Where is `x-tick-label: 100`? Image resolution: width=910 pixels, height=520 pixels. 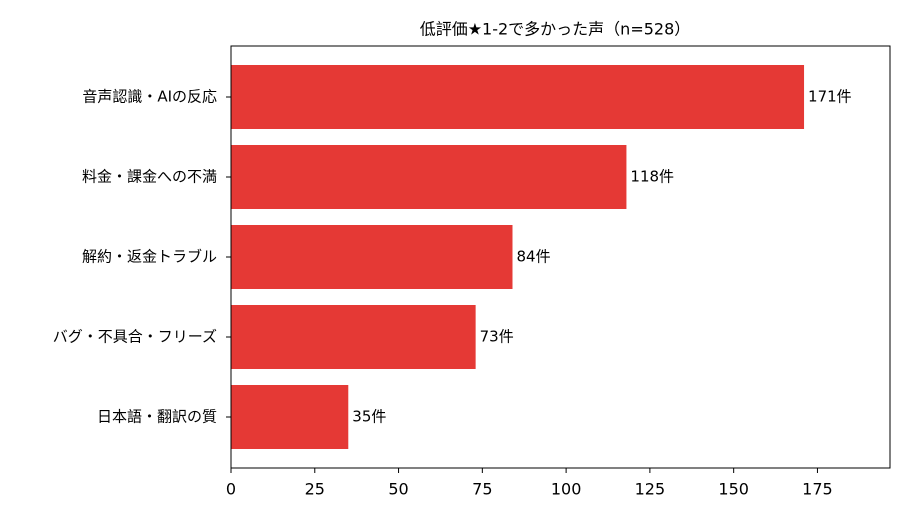 x-tick-label: 100 is located at coordinates (566, 489).